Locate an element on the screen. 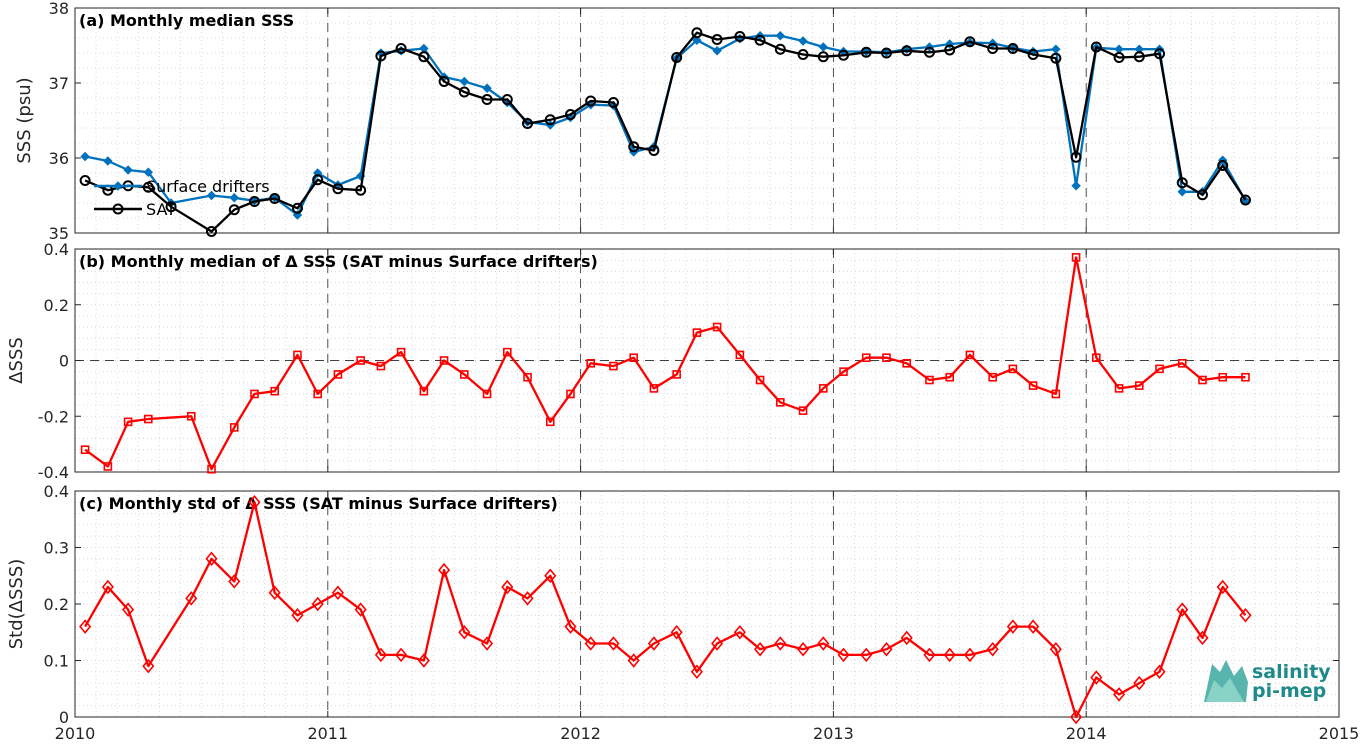 The image size is (1363, 745). ytick-label: 0.4 is located at coordinates (56, 491).